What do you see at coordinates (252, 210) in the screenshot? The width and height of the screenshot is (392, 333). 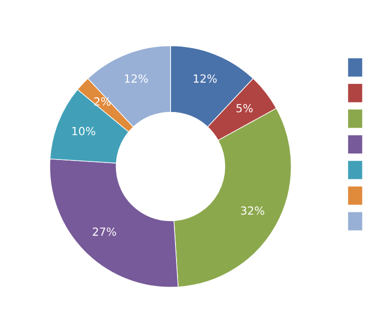 I see `data-label: 32%` at bounding box center [252, 210].